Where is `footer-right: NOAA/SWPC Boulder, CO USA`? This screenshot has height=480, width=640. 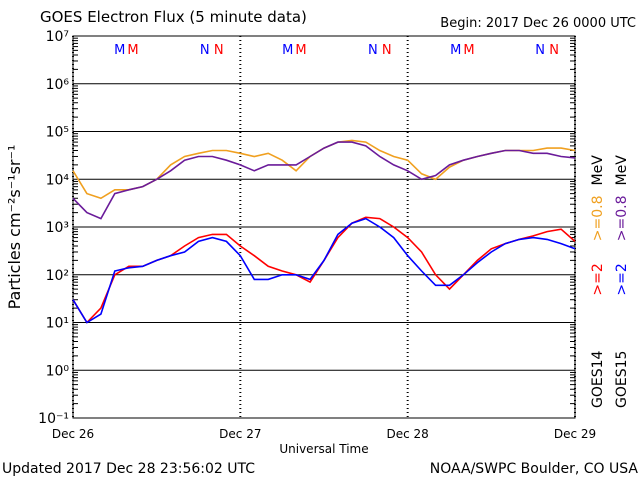
footer-right: NOAA/SWPC Boulder, CO USA is located at coordinates (534, 469).